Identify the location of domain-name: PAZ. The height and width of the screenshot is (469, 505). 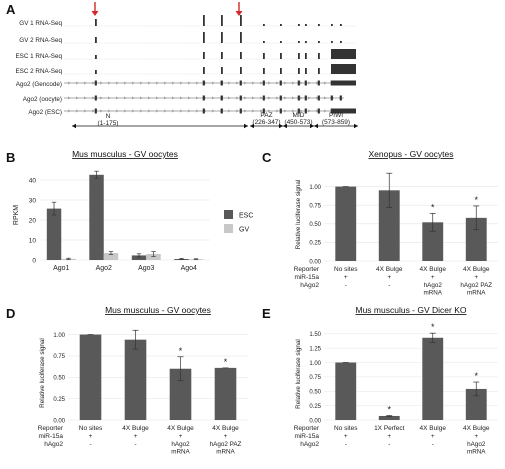
(266, 115).